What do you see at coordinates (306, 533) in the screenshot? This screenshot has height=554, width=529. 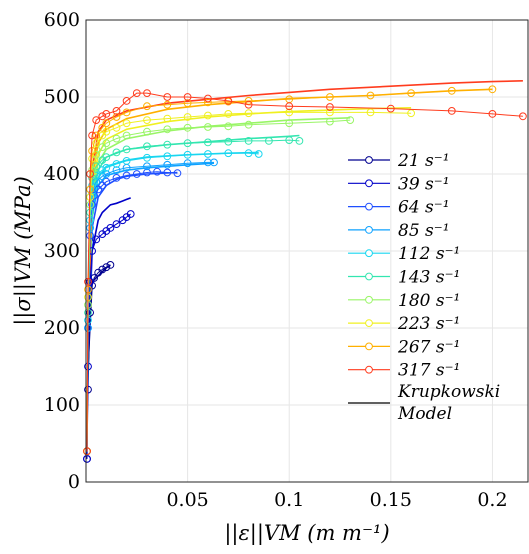 I see `x-axis-label: ||ε||VM (m m⁻¹)` at bounding box center [306, 533].